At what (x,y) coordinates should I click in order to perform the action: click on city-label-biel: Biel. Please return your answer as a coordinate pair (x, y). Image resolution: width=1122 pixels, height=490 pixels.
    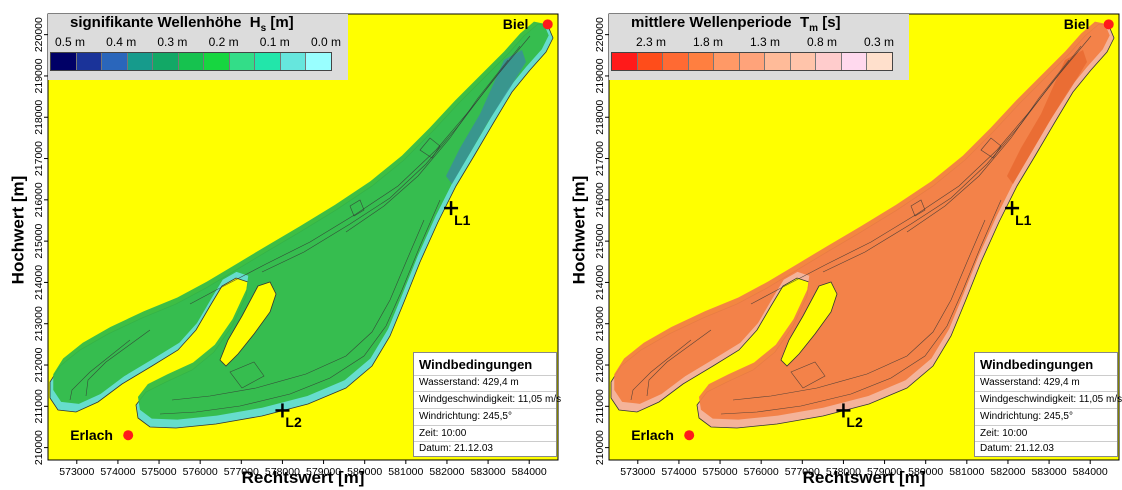
    Looking at the image, I should click on (1076, 24).